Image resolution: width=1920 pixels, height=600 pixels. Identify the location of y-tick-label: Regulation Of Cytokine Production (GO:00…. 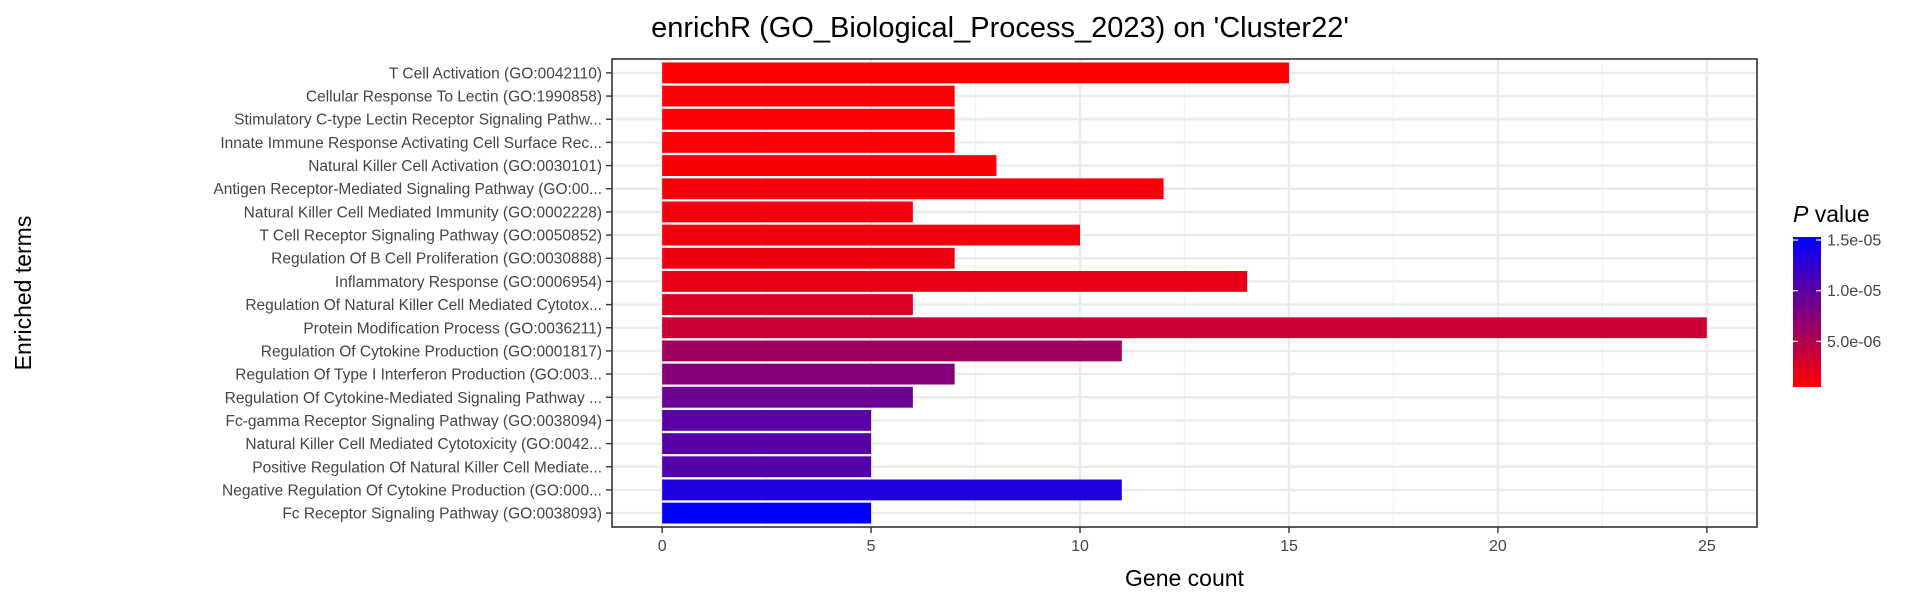
(431, 351).